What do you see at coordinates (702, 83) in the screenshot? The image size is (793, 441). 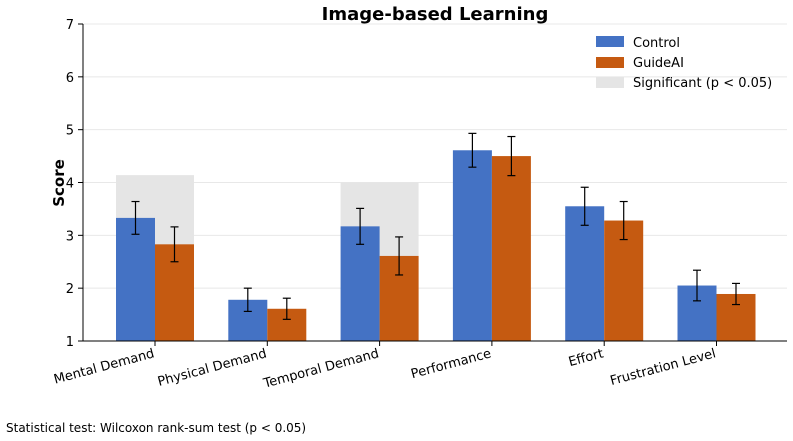 I see `legend-label-significant: Significant (p < 0.05)` at bounding box center [702, 83].